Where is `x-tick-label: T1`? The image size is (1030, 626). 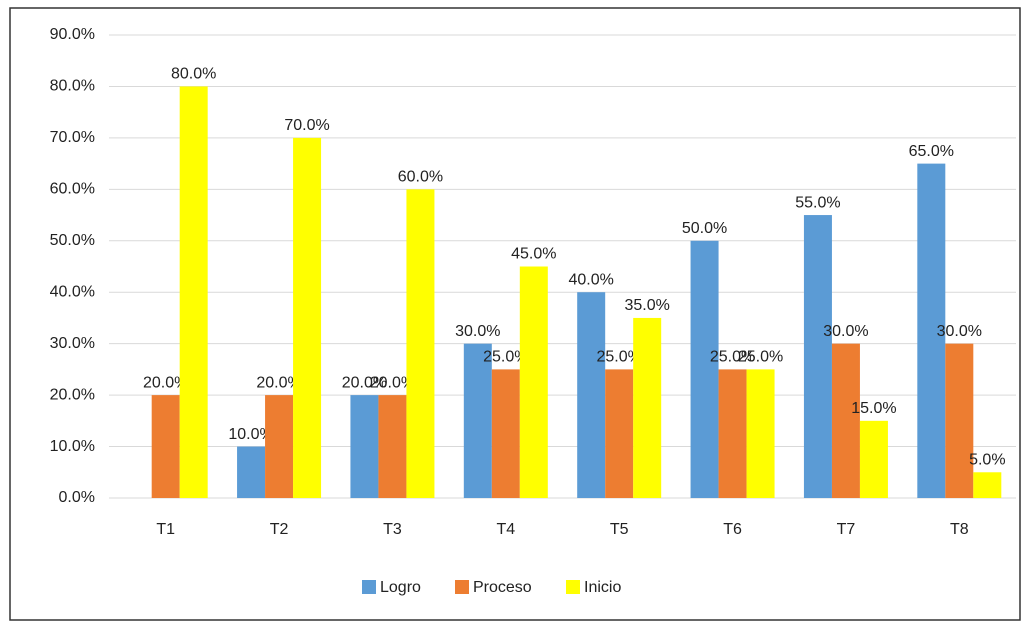 x-tick-label: T1 is located at coordinates (165, 529).